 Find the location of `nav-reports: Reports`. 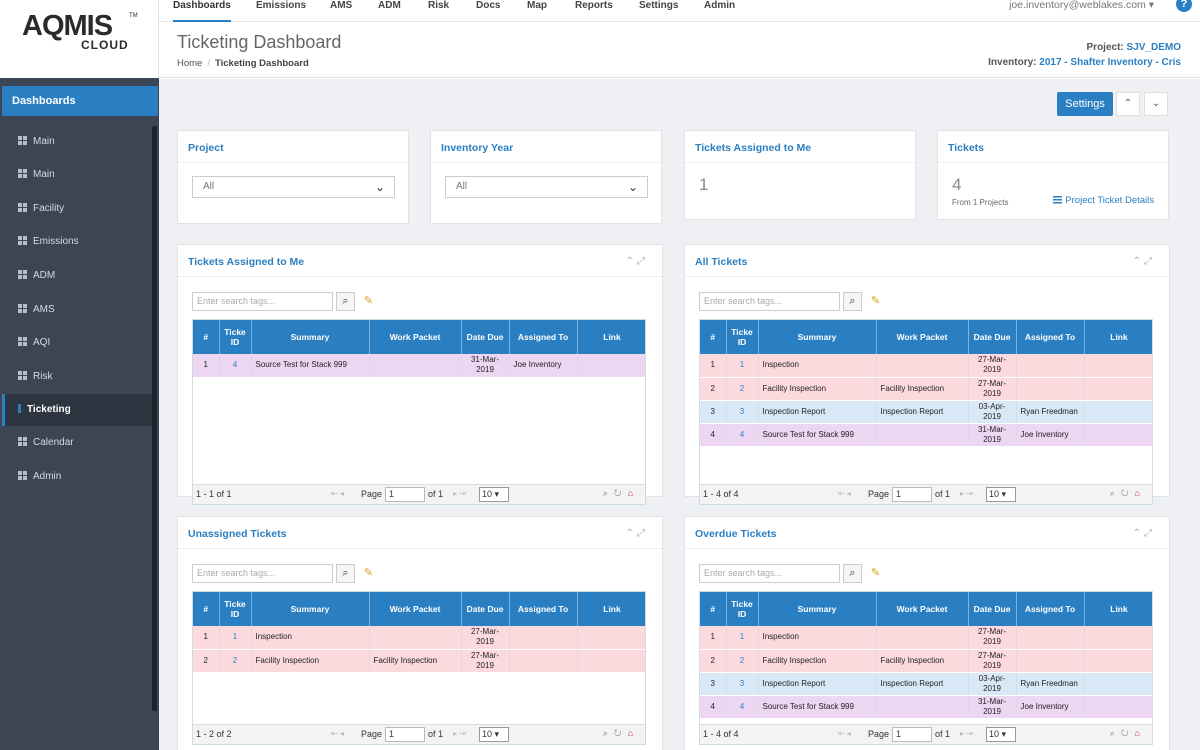

nav-reports: Reports is located at coordinates (594, 5).